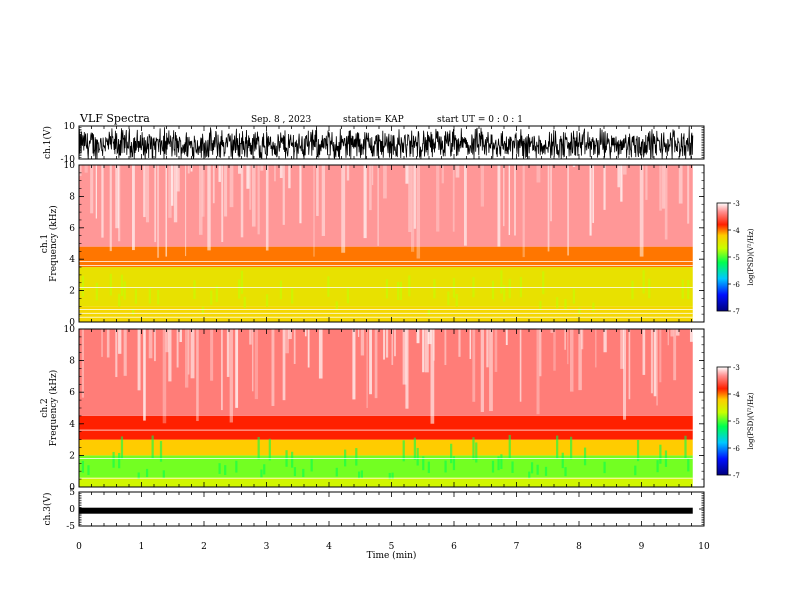 The height and width of the screenshot is (612, 792). What do you see at coordinates (45, 243) in the screenshot?
I see `y-axis-label: ch.1` at bounding box center [45, 243].